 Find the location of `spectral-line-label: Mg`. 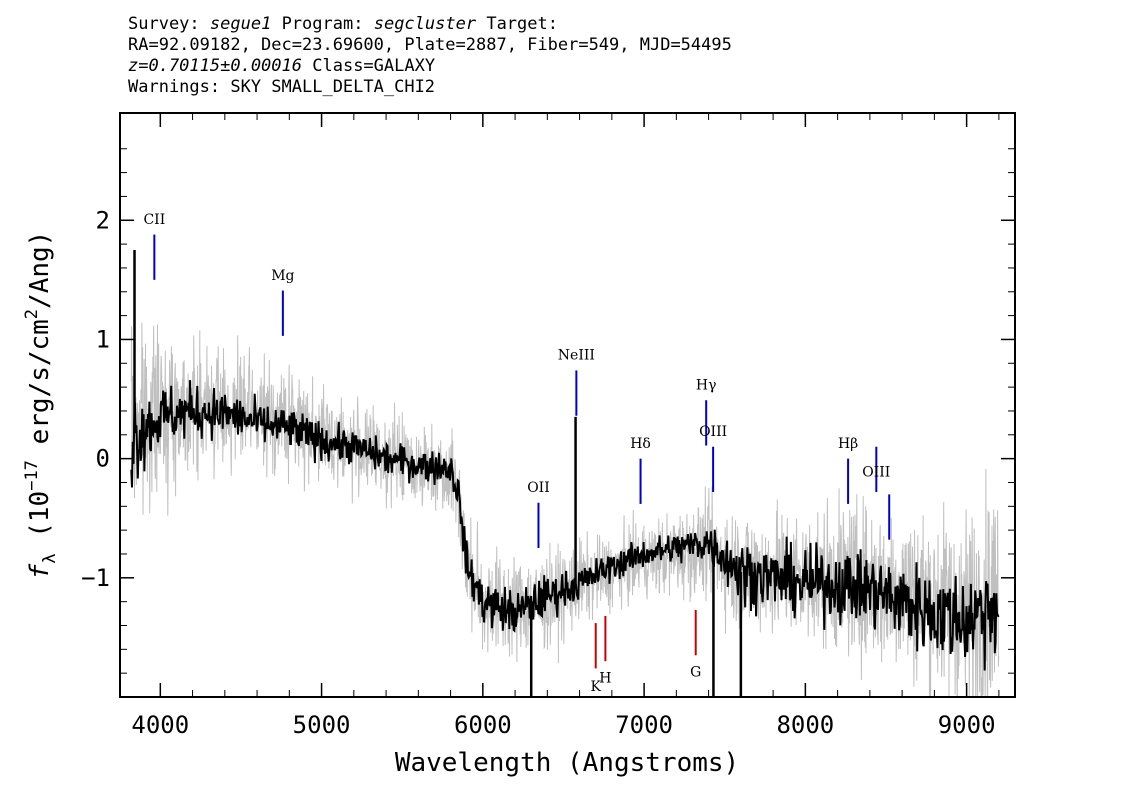

spectral-line-label: Mg is located at coordinates (282, 276).